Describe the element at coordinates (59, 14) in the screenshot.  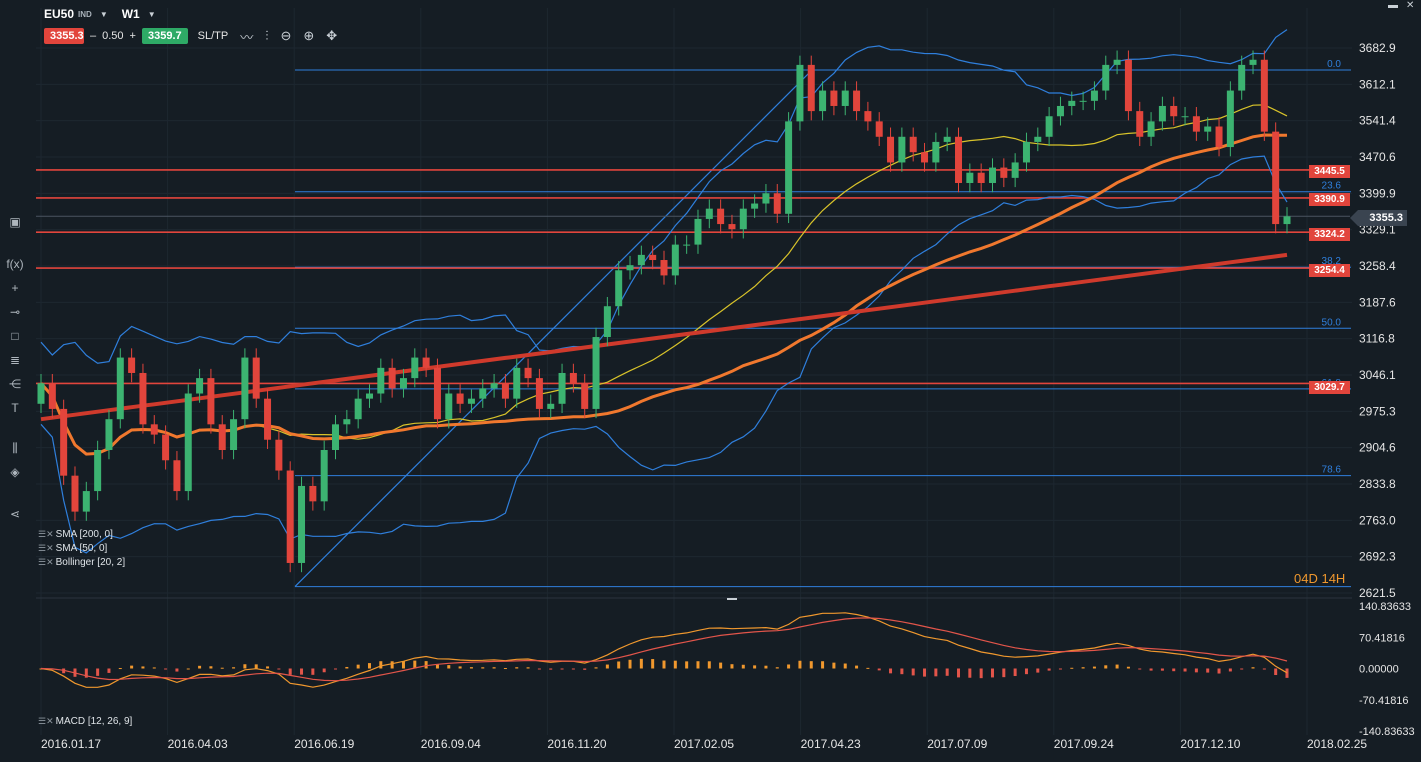
I see `symbol-label: EU50` at that location.